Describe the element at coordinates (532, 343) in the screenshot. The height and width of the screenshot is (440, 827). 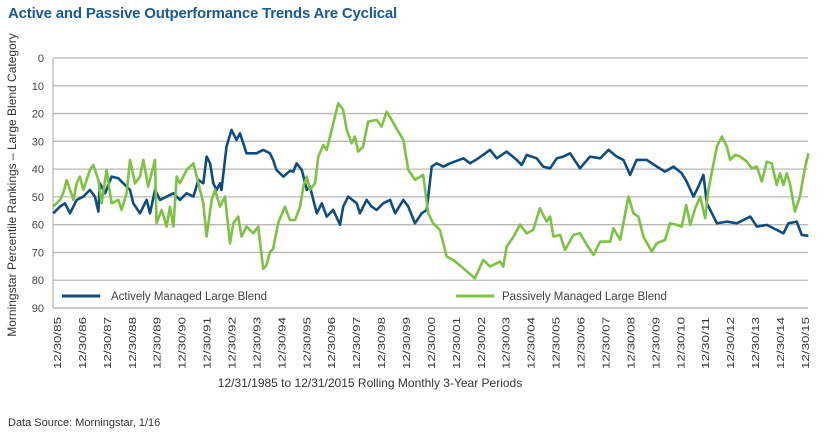
I see `x-tick-label: 12/30/04` at that location.